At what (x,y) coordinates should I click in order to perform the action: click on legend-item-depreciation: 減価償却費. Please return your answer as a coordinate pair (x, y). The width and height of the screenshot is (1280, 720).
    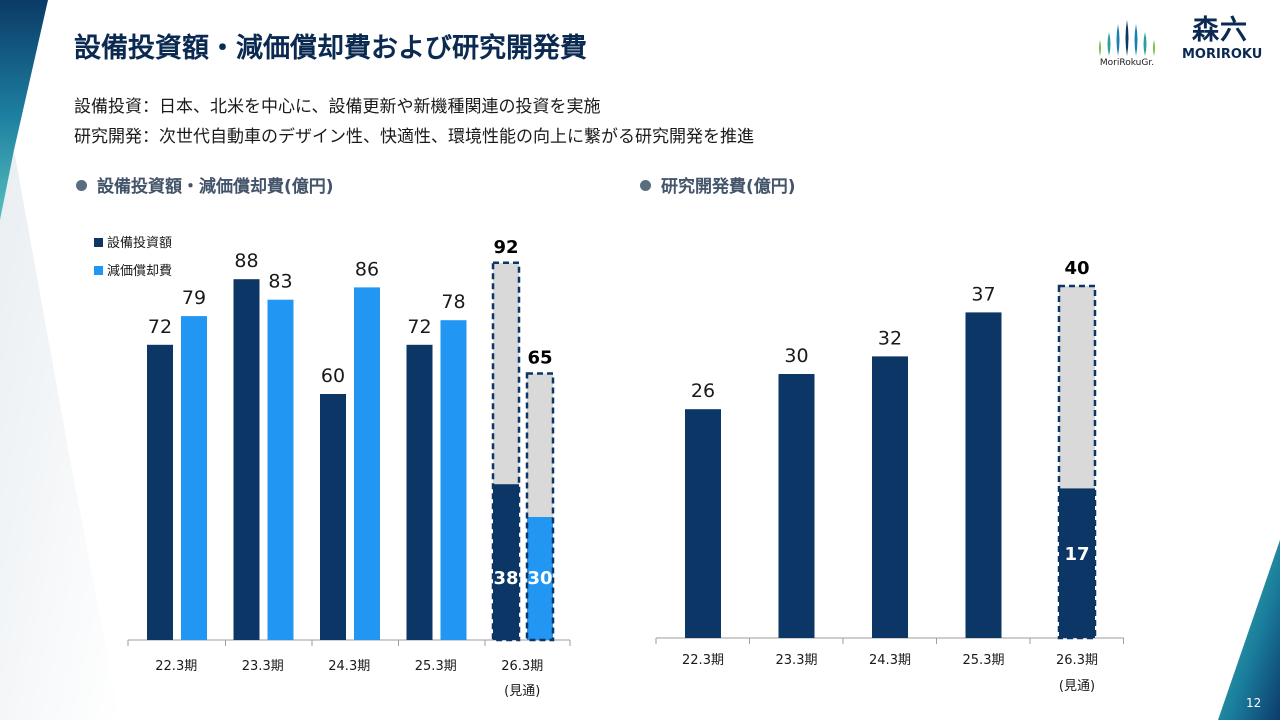
    Looking at the image, I should click on (133, 269).